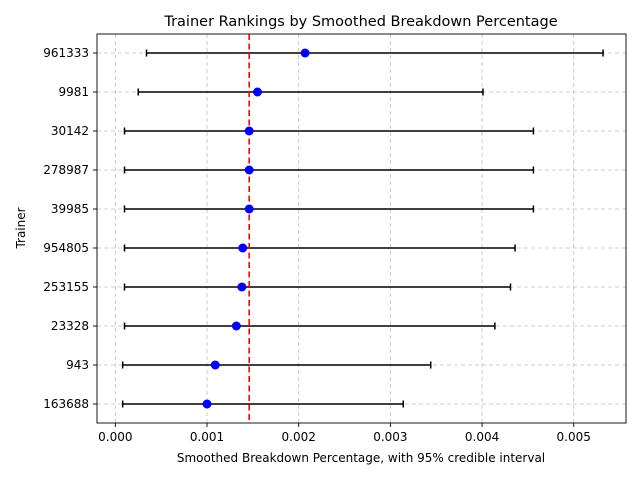 This screenshot has width=640, height=480. Describe the element at coordinates (66, 248) in the screenshot. I see `y-tick-label: 954805` at that location.